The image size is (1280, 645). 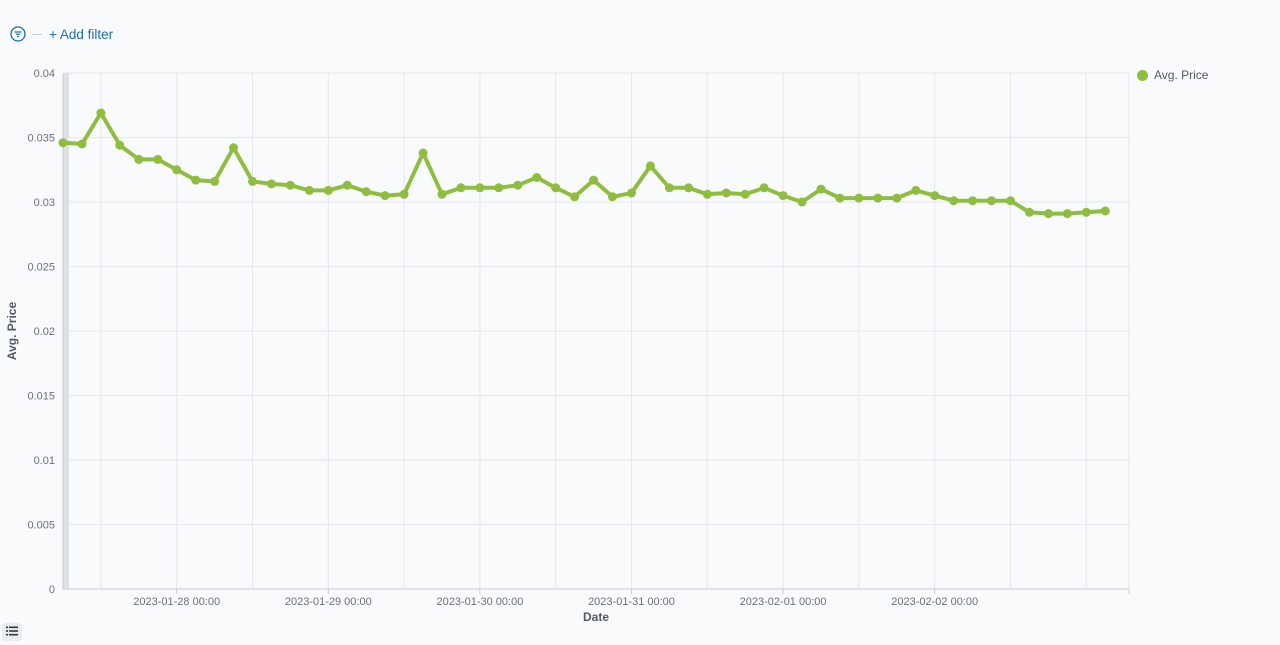 What do you see at coordinates (631, 602) in the screenshot?
I see `x-tick-label: 2023-01-31 00:00` at bounding box center [631, 602].